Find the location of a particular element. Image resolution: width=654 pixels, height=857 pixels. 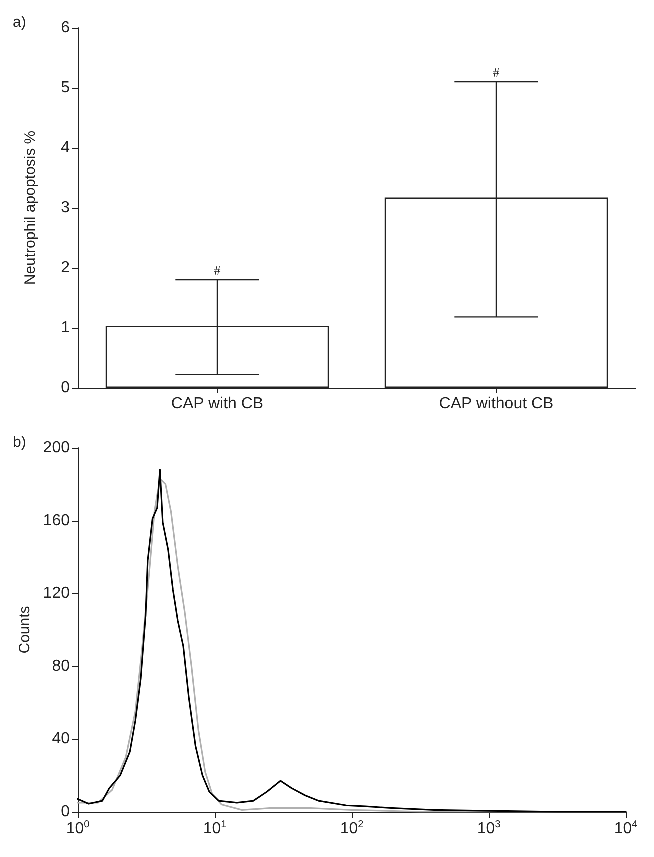

y-tick-label: 80 is located at coordinates (61, 666).